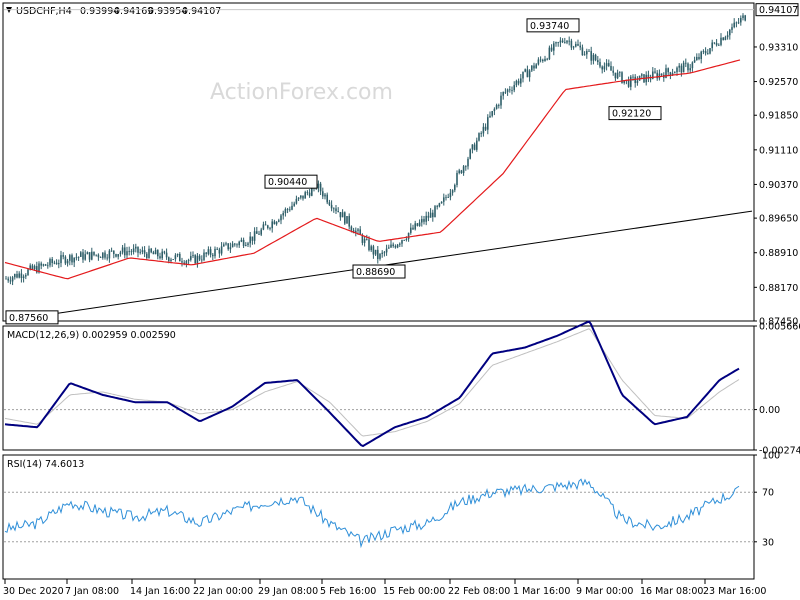  Describe the element at coordinates (375, 272) in the screenshot. I see `price-annotation-text: 0.88690` at that location.